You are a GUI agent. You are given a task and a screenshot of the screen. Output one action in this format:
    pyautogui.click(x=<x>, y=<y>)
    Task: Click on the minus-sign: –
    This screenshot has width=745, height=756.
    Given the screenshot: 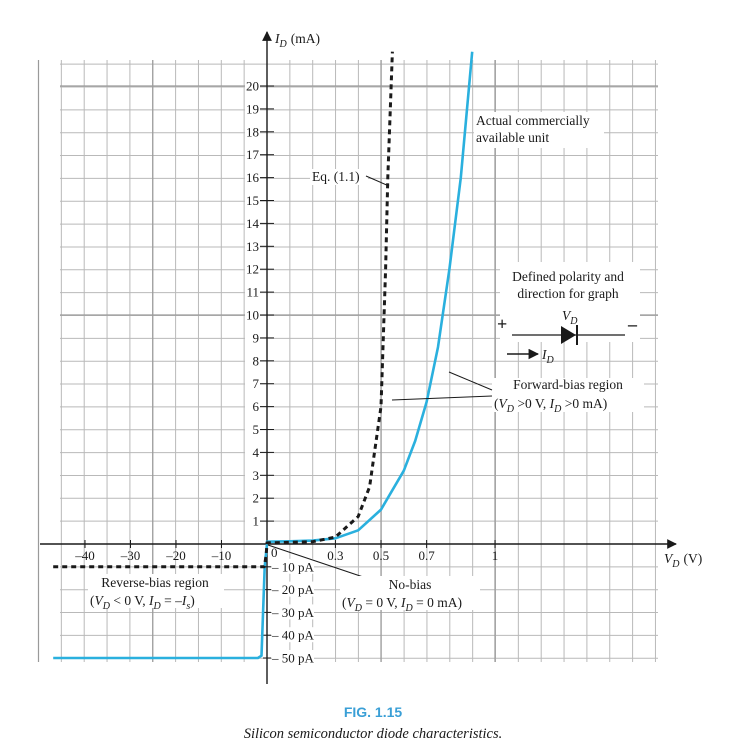 What is the action you would take?
    pyautogui.click(x=632, y=324)
    